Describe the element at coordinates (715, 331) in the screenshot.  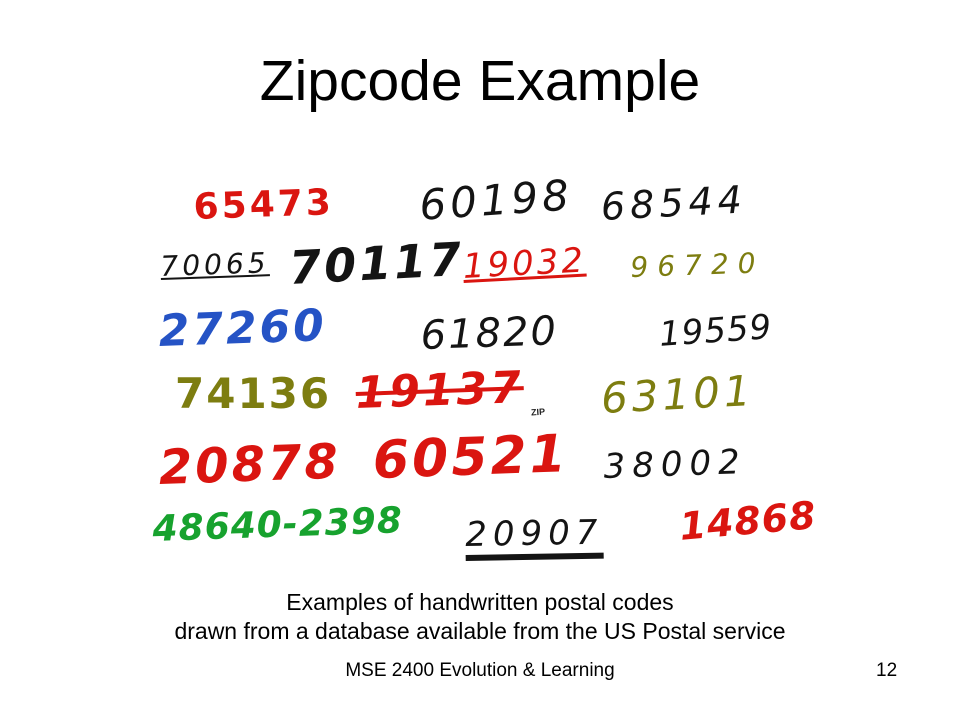
I see `zipcode-sample: 19559` at that location.